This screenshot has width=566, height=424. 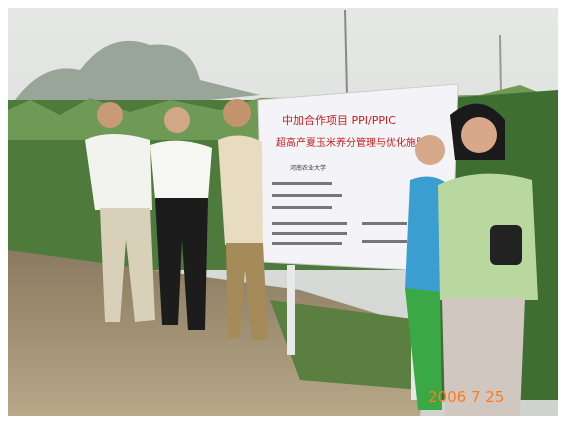 What do you see at coordinates (351, 142) in the screenshot?
I see `sign-subtitle: 超高产夏玉米养分管理与优化施肥` at bounding box center [351, 142].